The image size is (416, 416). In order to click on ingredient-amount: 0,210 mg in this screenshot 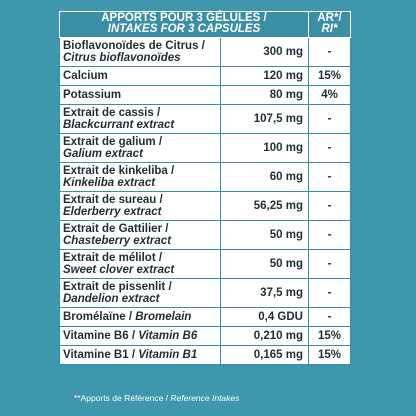, I will do `click(264, 336)`.